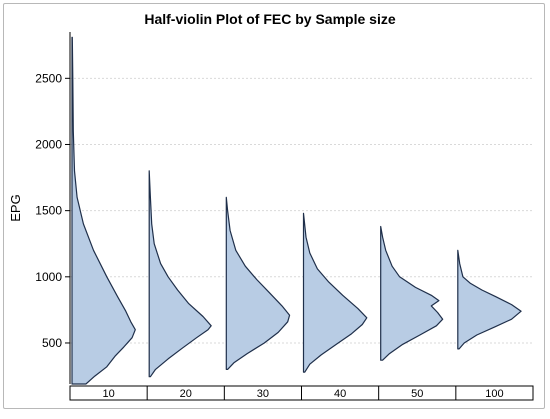 The image size is (550, 419). Describe the element at coordinates (48, 277) in the screenshot. I see `y-tick-label: 1000` at that location.